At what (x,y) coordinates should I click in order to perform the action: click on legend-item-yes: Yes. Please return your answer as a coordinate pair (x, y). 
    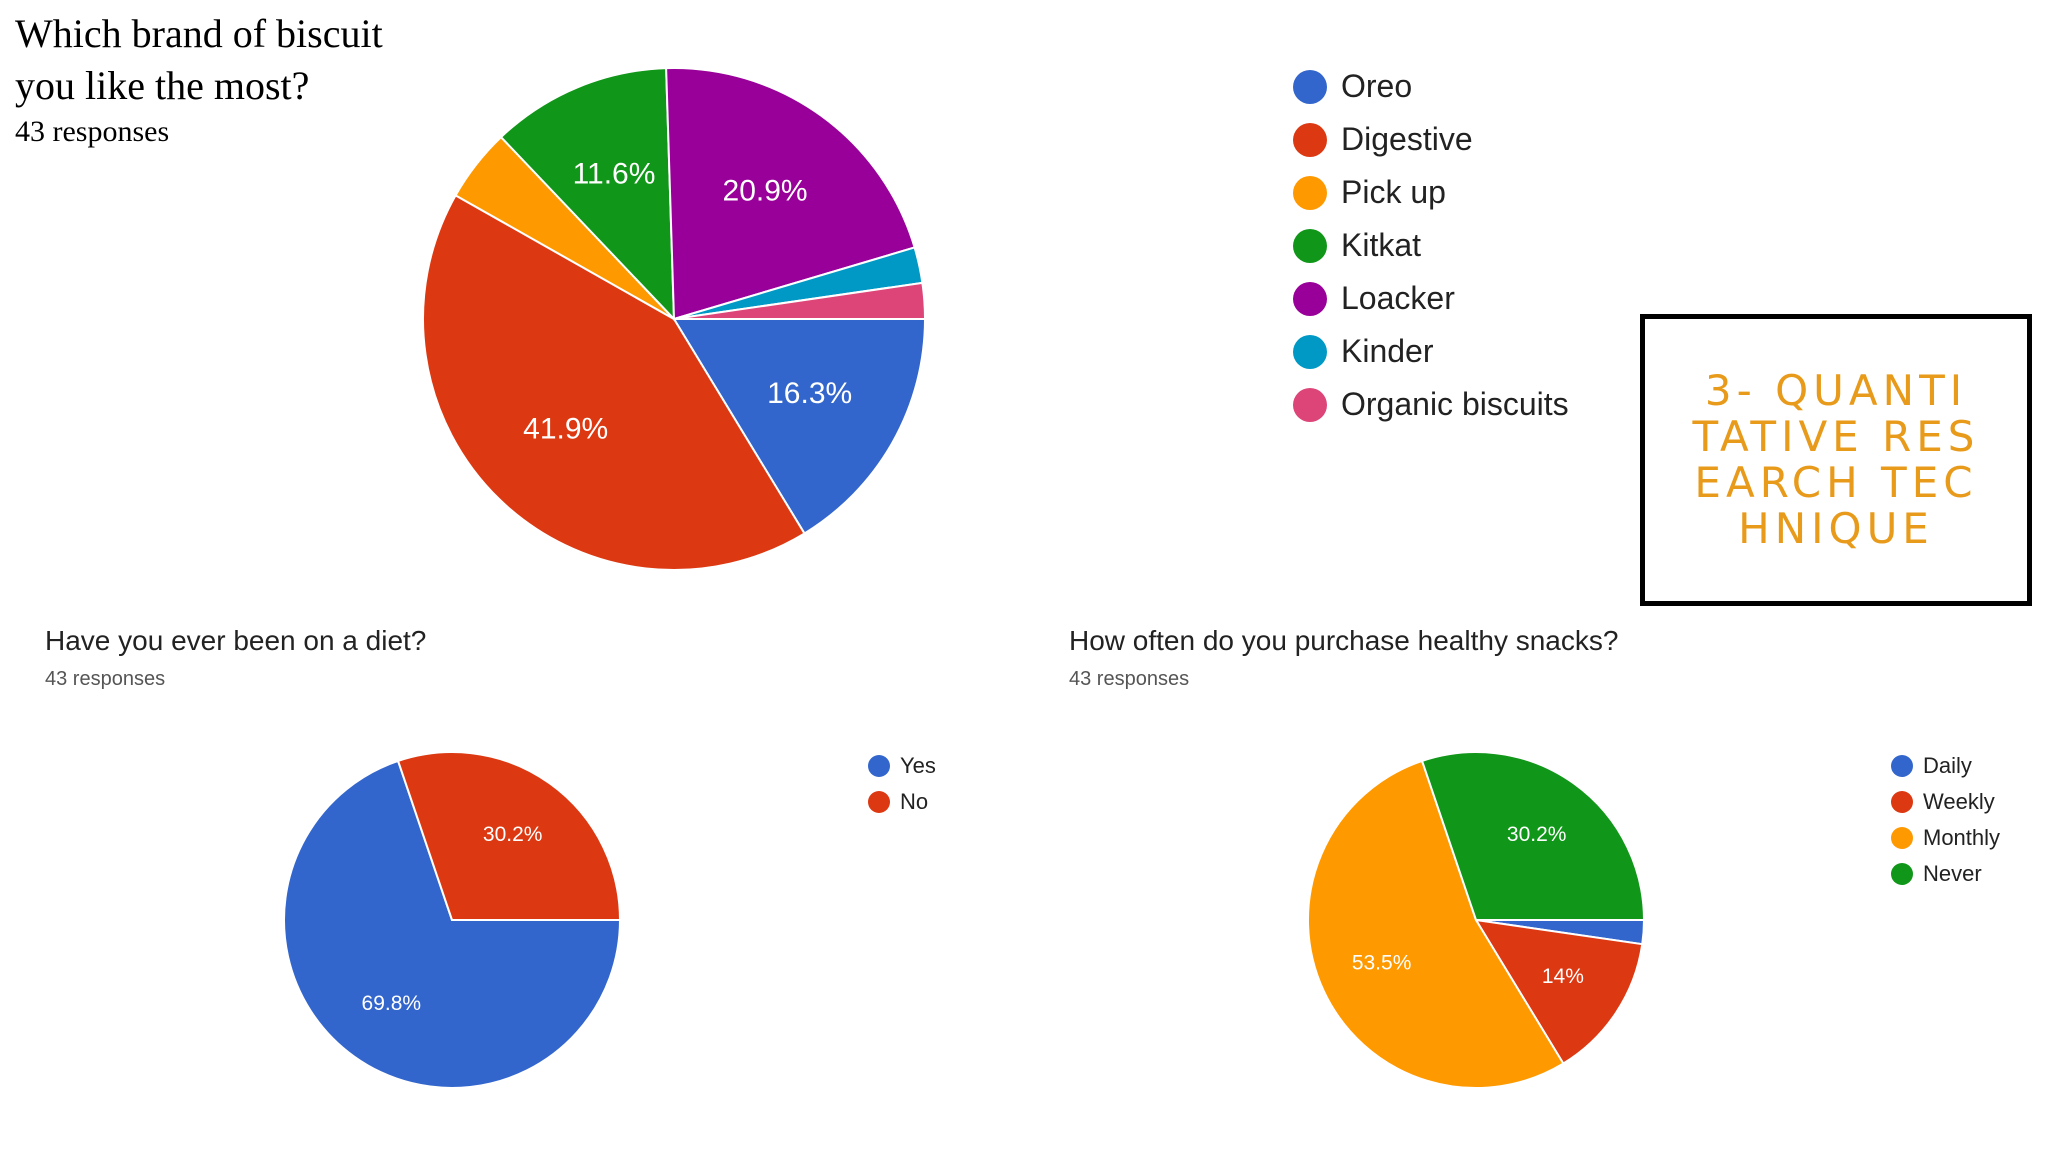
    Looking at the image, I should click on (902, 766).